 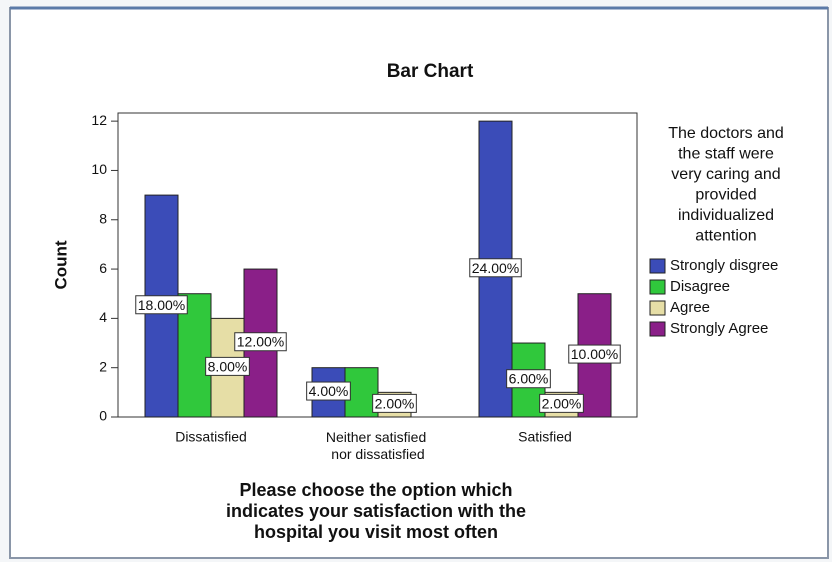 What do you see at coordinates (719, 328) in the screenshot?
I see `legend-label: Strongly Agree` at bounding box center [719, 328].